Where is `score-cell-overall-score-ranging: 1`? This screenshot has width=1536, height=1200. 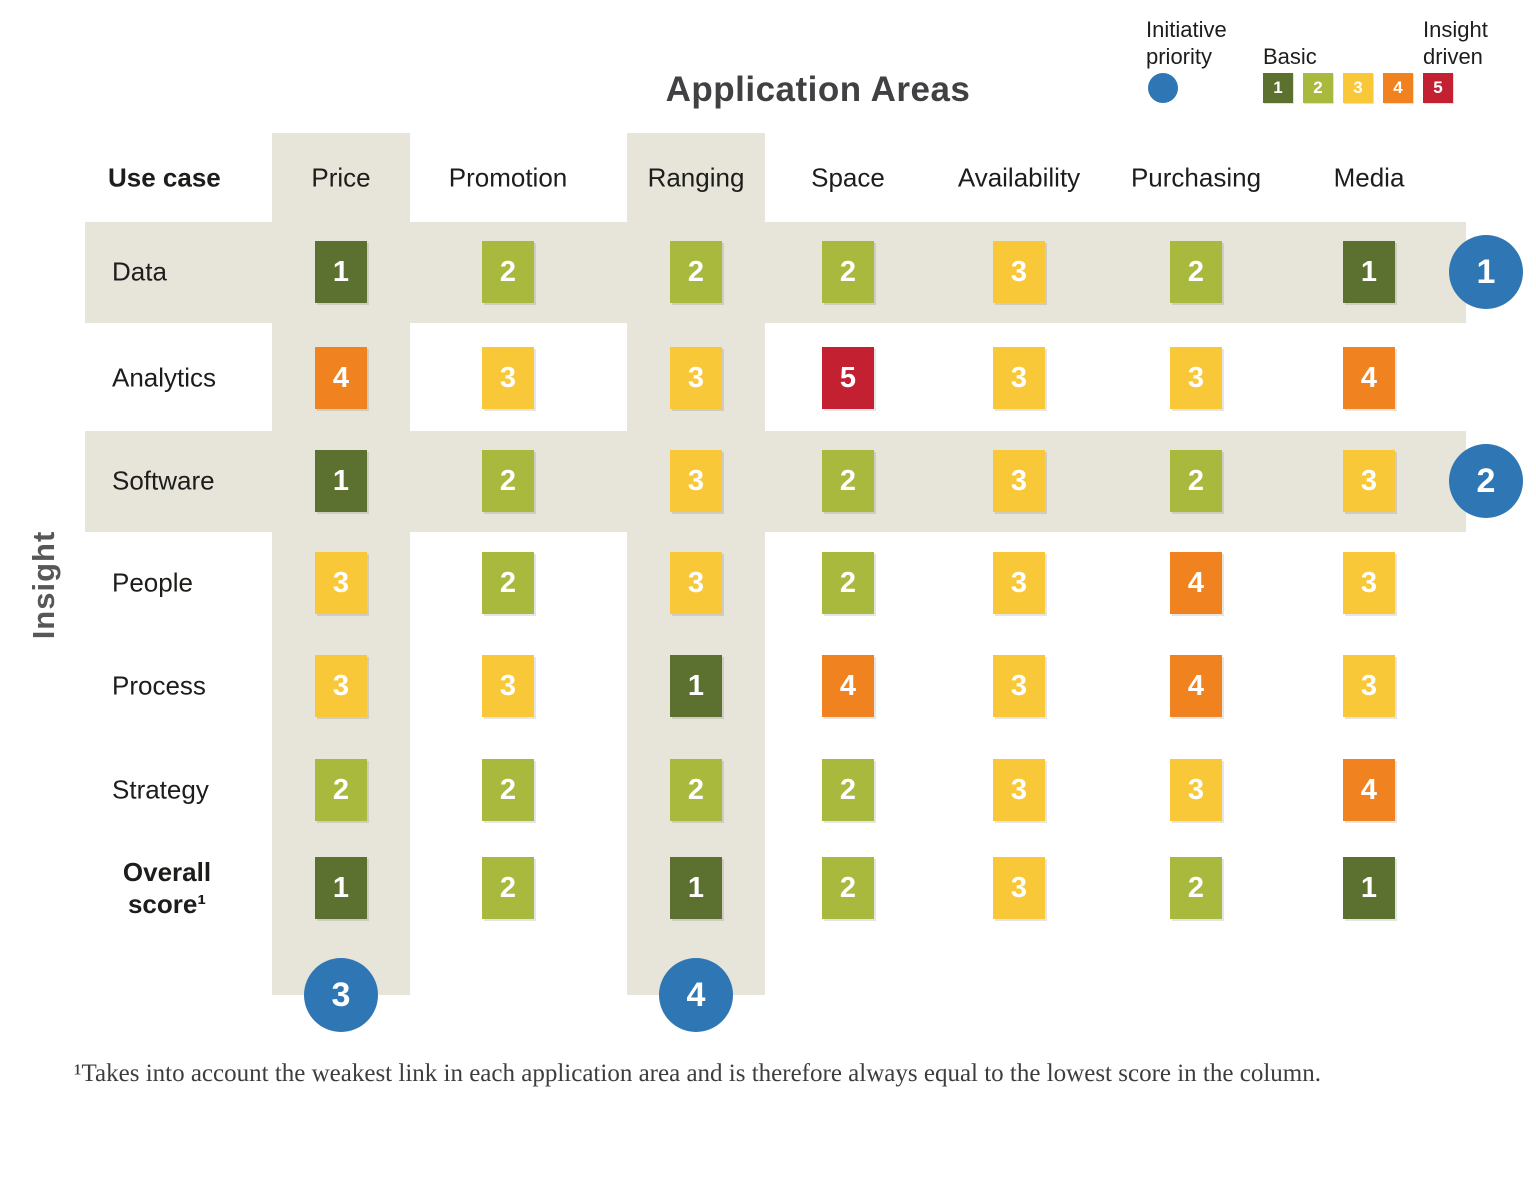
score-cell-overall-score-ranging: 1 is located at coordinates (696, 888).